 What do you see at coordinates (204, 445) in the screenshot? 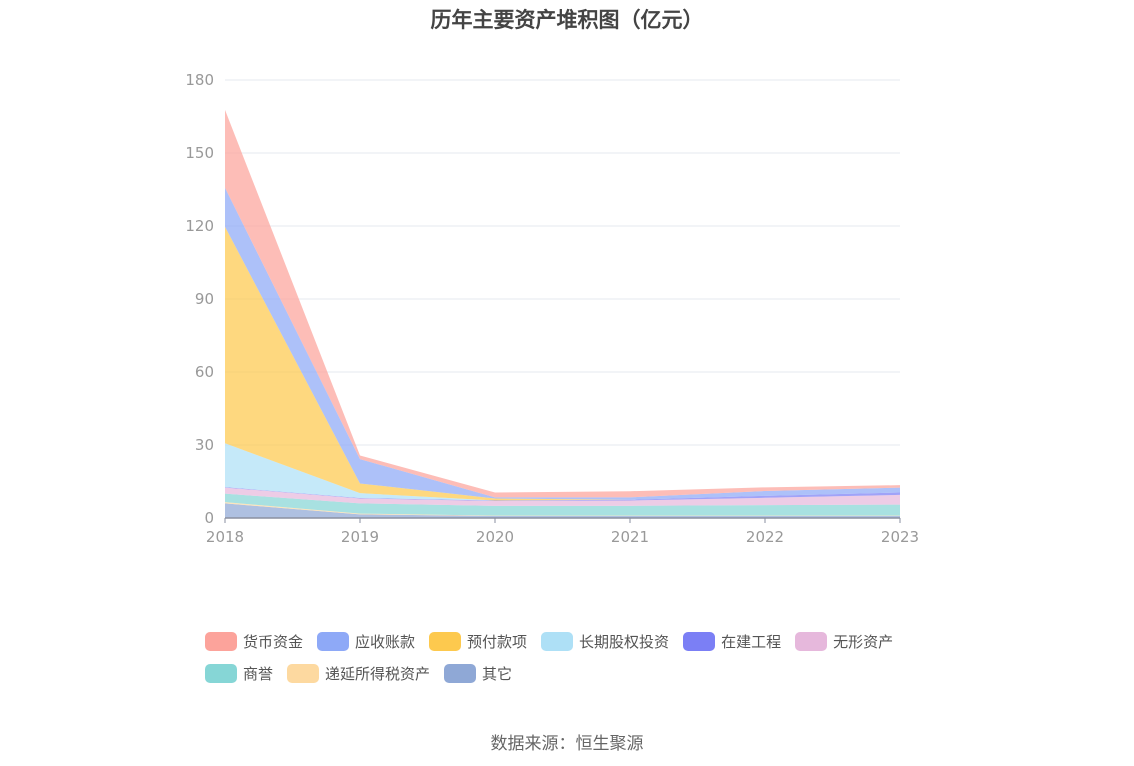
I see `y-tick-label: 30` at bounding box center [204, 445].